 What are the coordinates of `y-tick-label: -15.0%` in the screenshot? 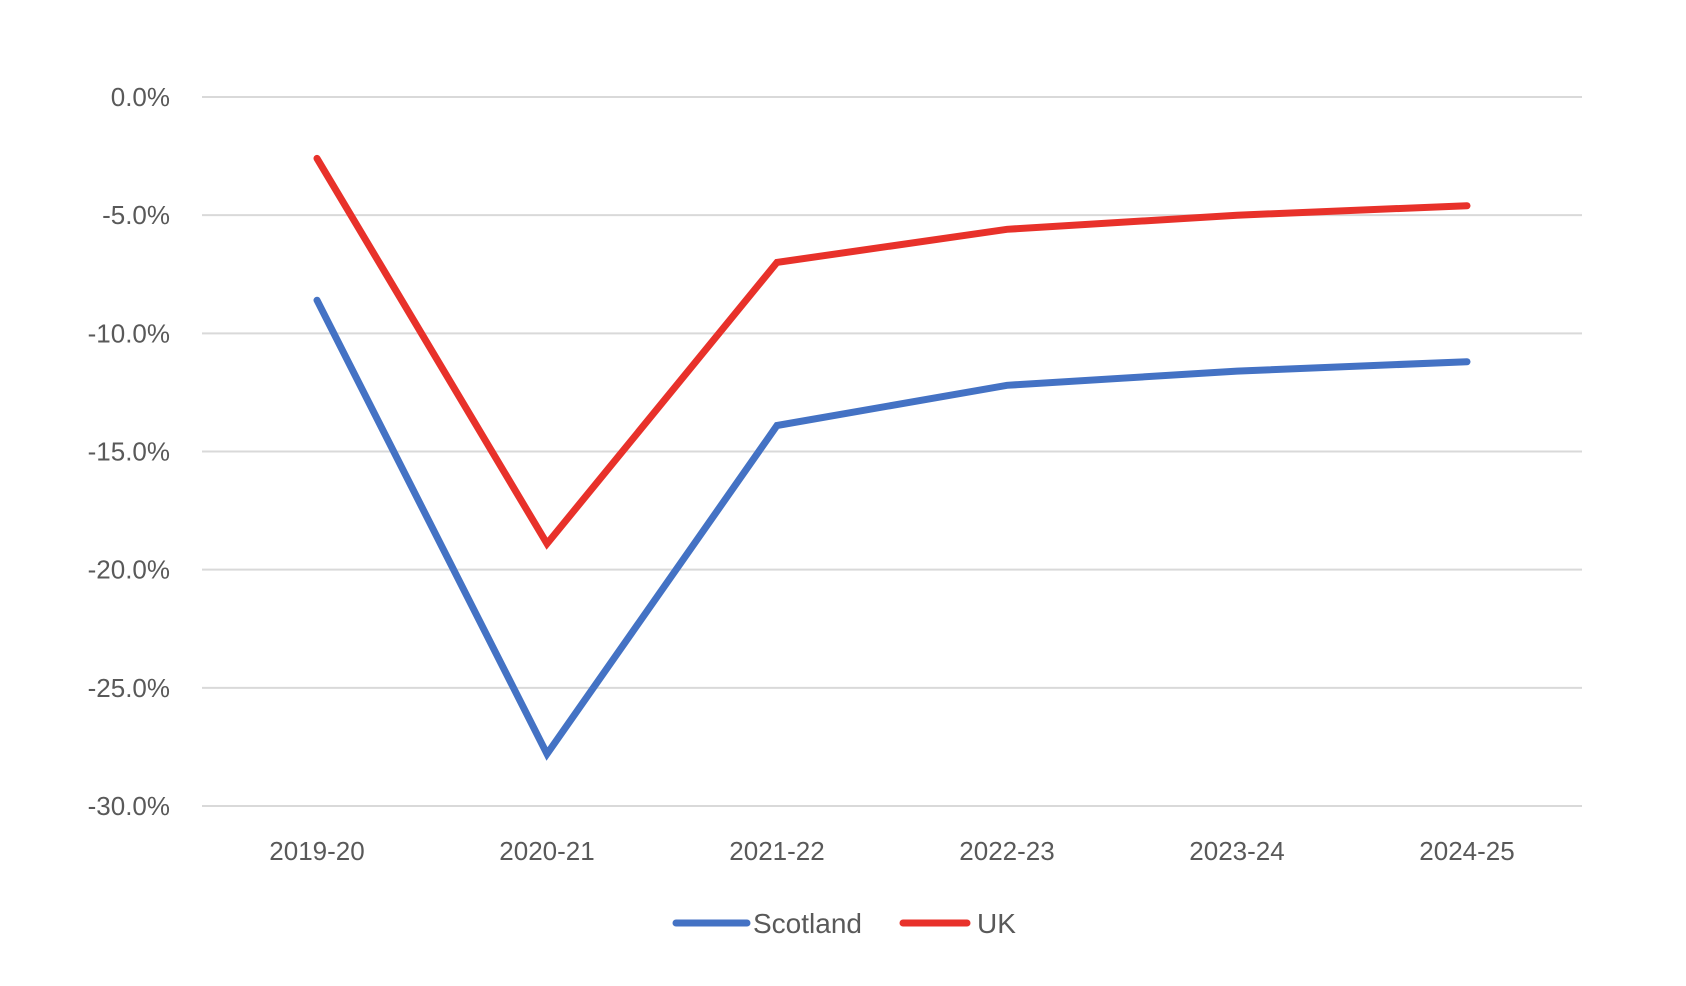 It's located at (129, 452).